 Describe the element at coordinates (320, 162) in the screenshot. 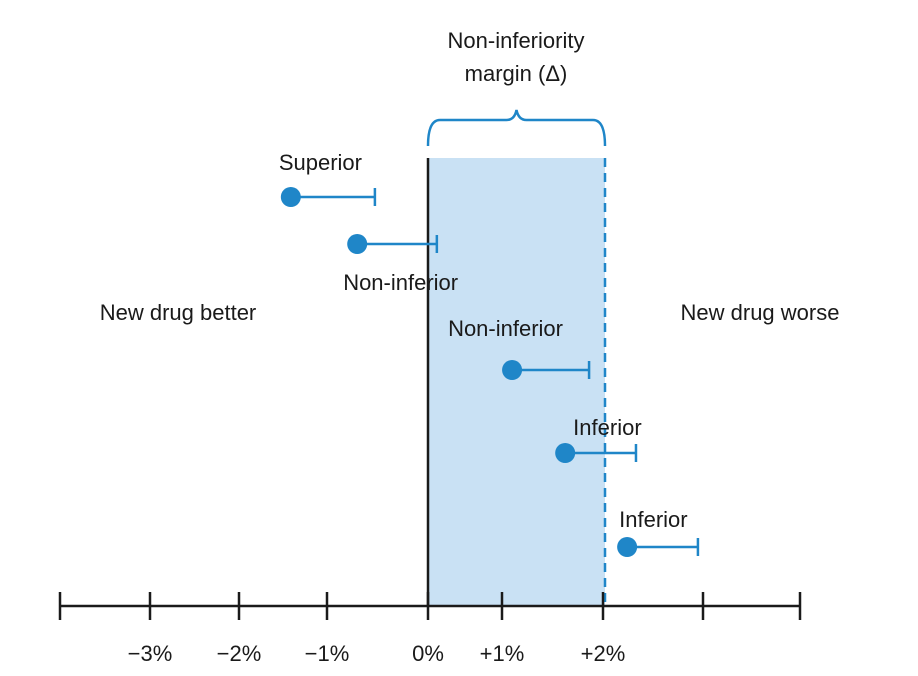

I see `trial-label: Superior` at that location.